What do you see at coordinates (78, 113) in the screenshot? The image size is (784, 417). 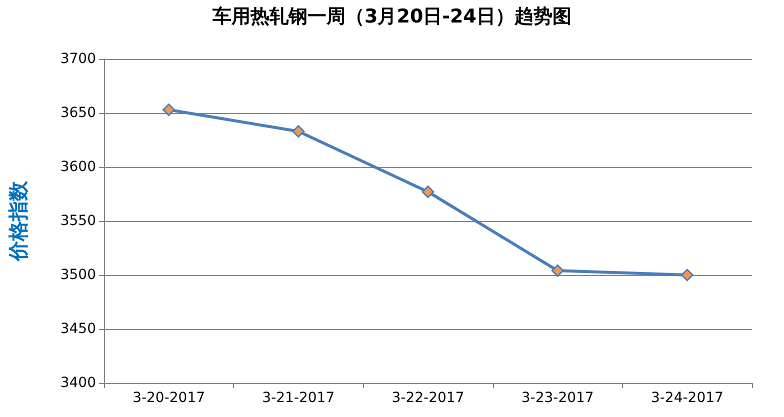 I see `y-tick-label: 3650` at bounding box center [78, 113].